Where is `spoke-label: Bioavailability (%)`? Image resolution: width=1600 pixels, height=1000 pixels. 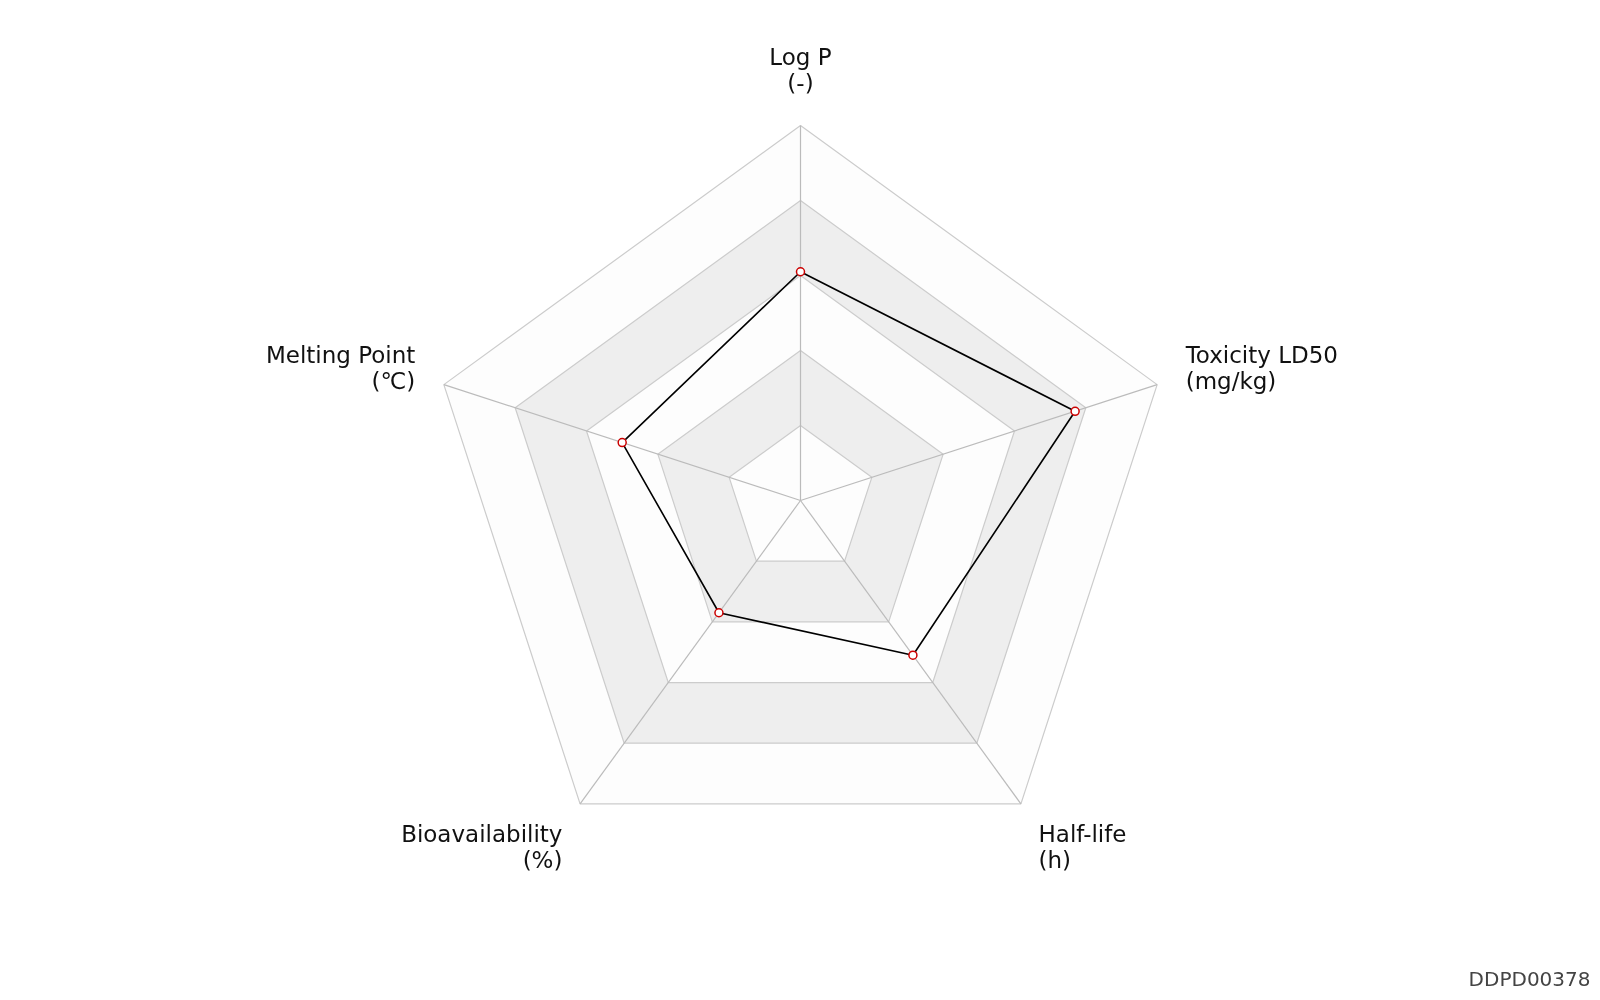
spoke-label: Bioavailability (%) is located at coordinates (482, 846).